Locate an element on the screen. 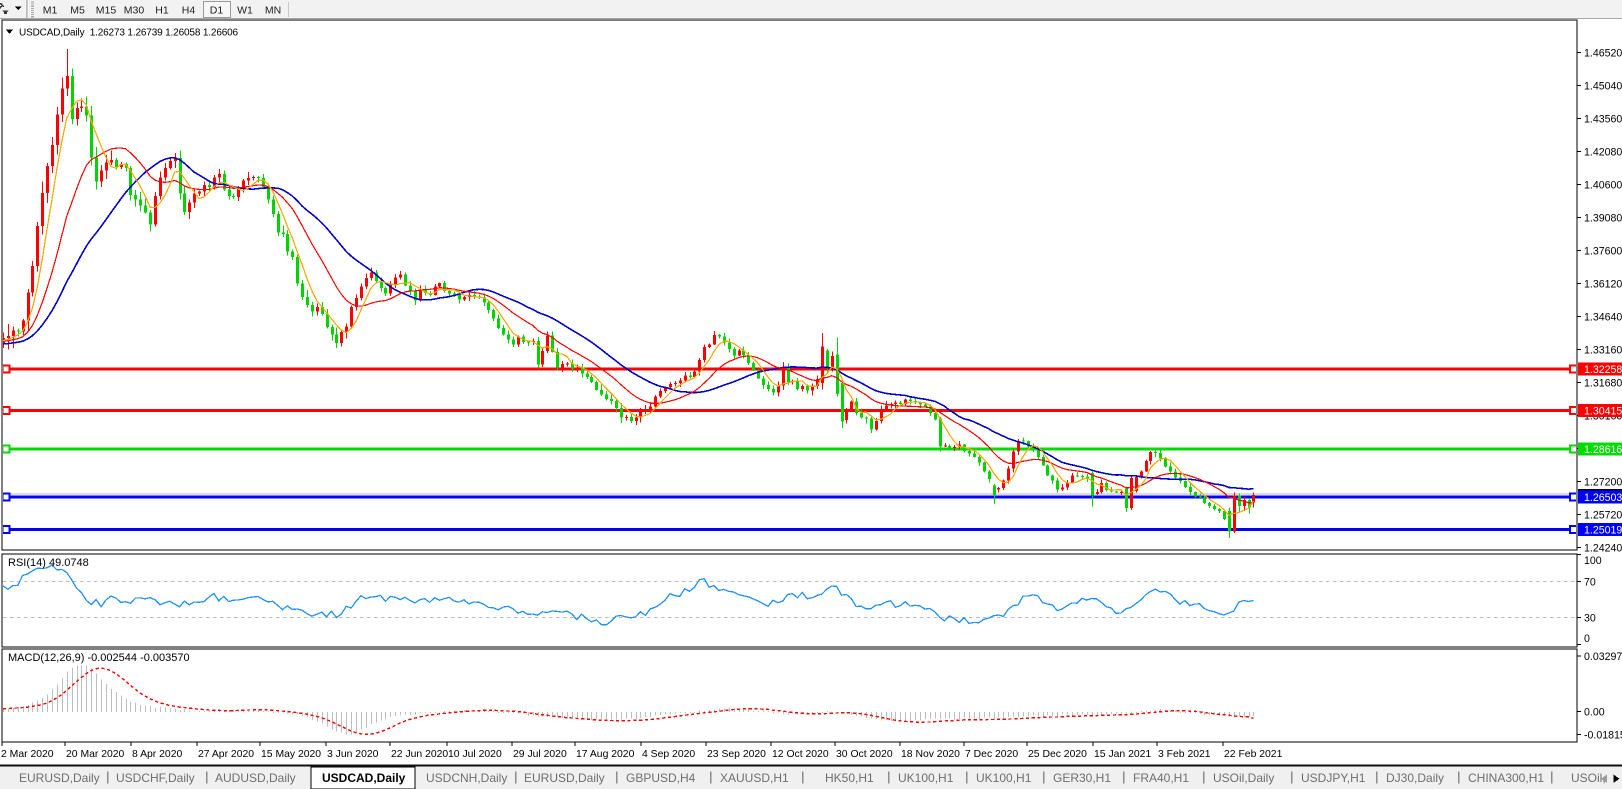 This screenshot has height=789, width=1622. svg-text: USDCNH,Daily is located at coordinates (466, 778).